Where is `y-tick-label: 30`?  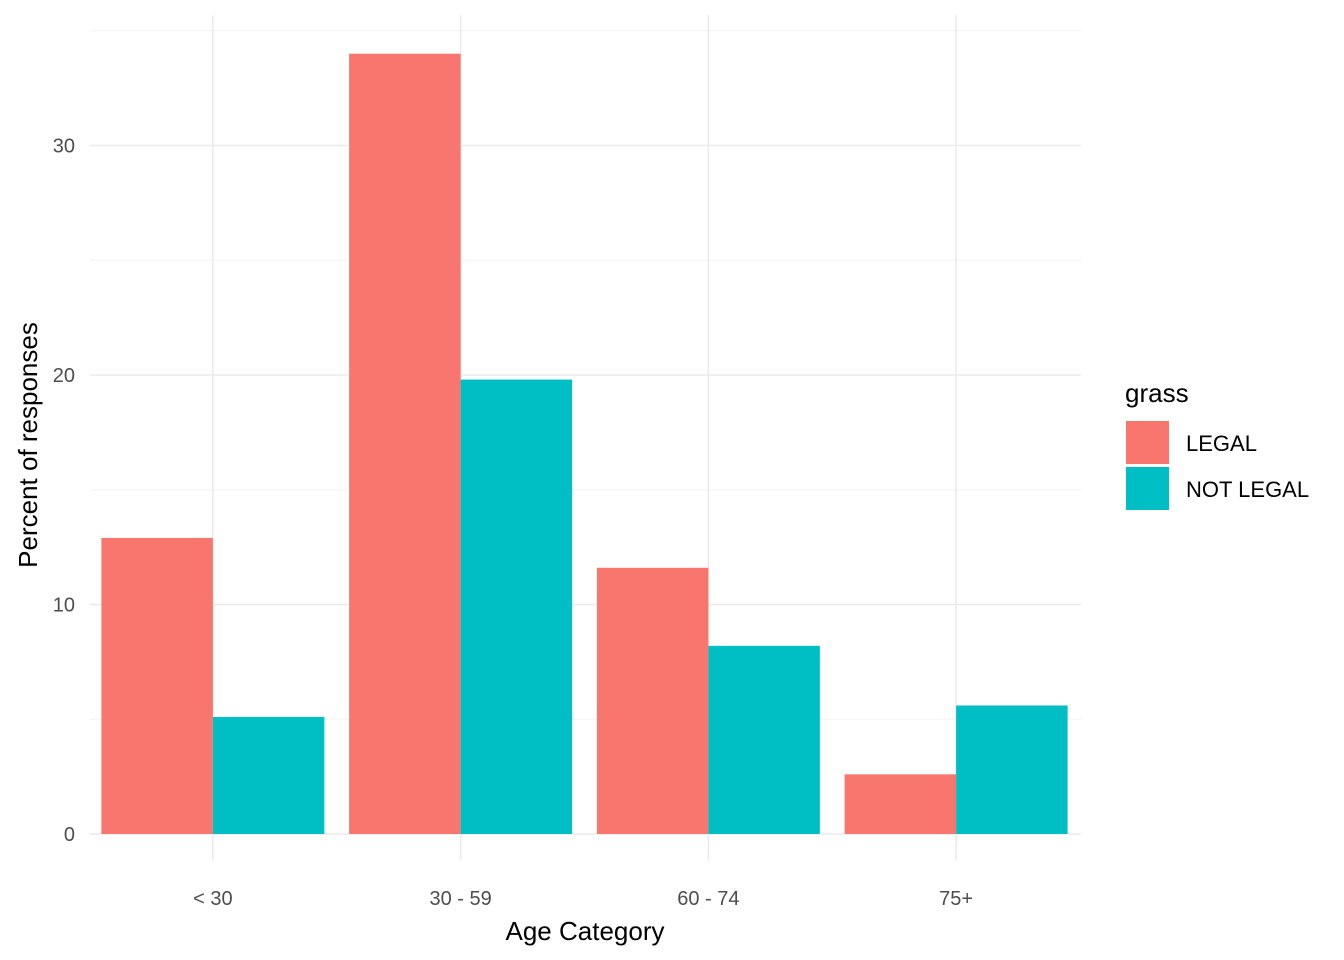
y-tick-label: 30 is located at coordinates (64, 147).